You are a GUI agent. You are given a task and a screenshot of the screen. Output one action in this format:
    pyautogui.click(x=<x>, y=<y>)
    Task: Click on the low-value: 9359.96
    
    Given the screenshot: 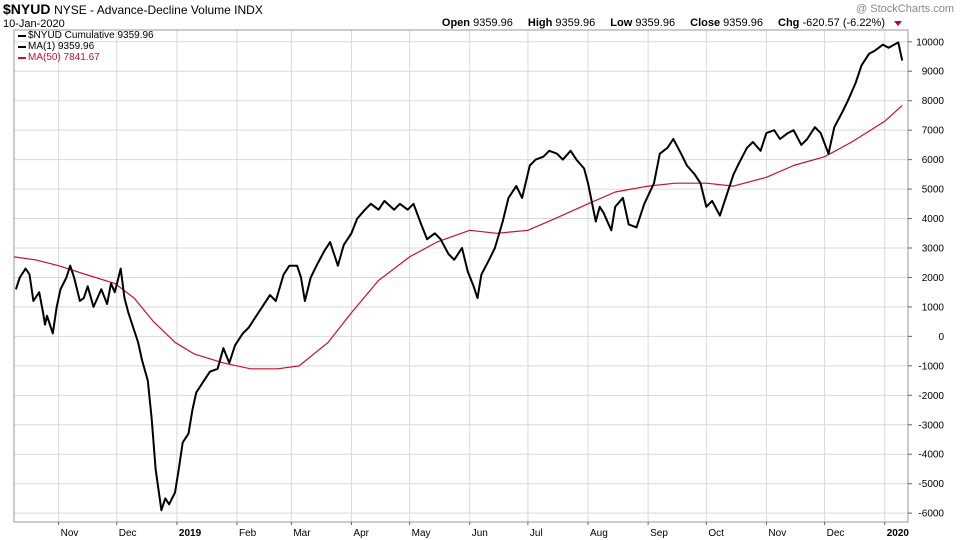 What is the action you would take?
    pyautogui.click(x=655, y=23)
    